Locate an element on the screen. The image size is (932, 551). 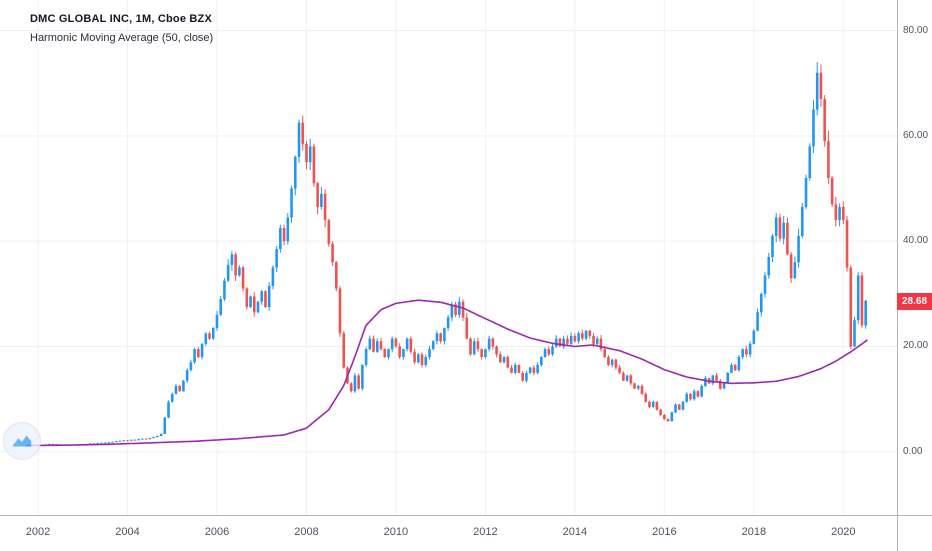
tradingview-logo is located at coordinates (22, 441).